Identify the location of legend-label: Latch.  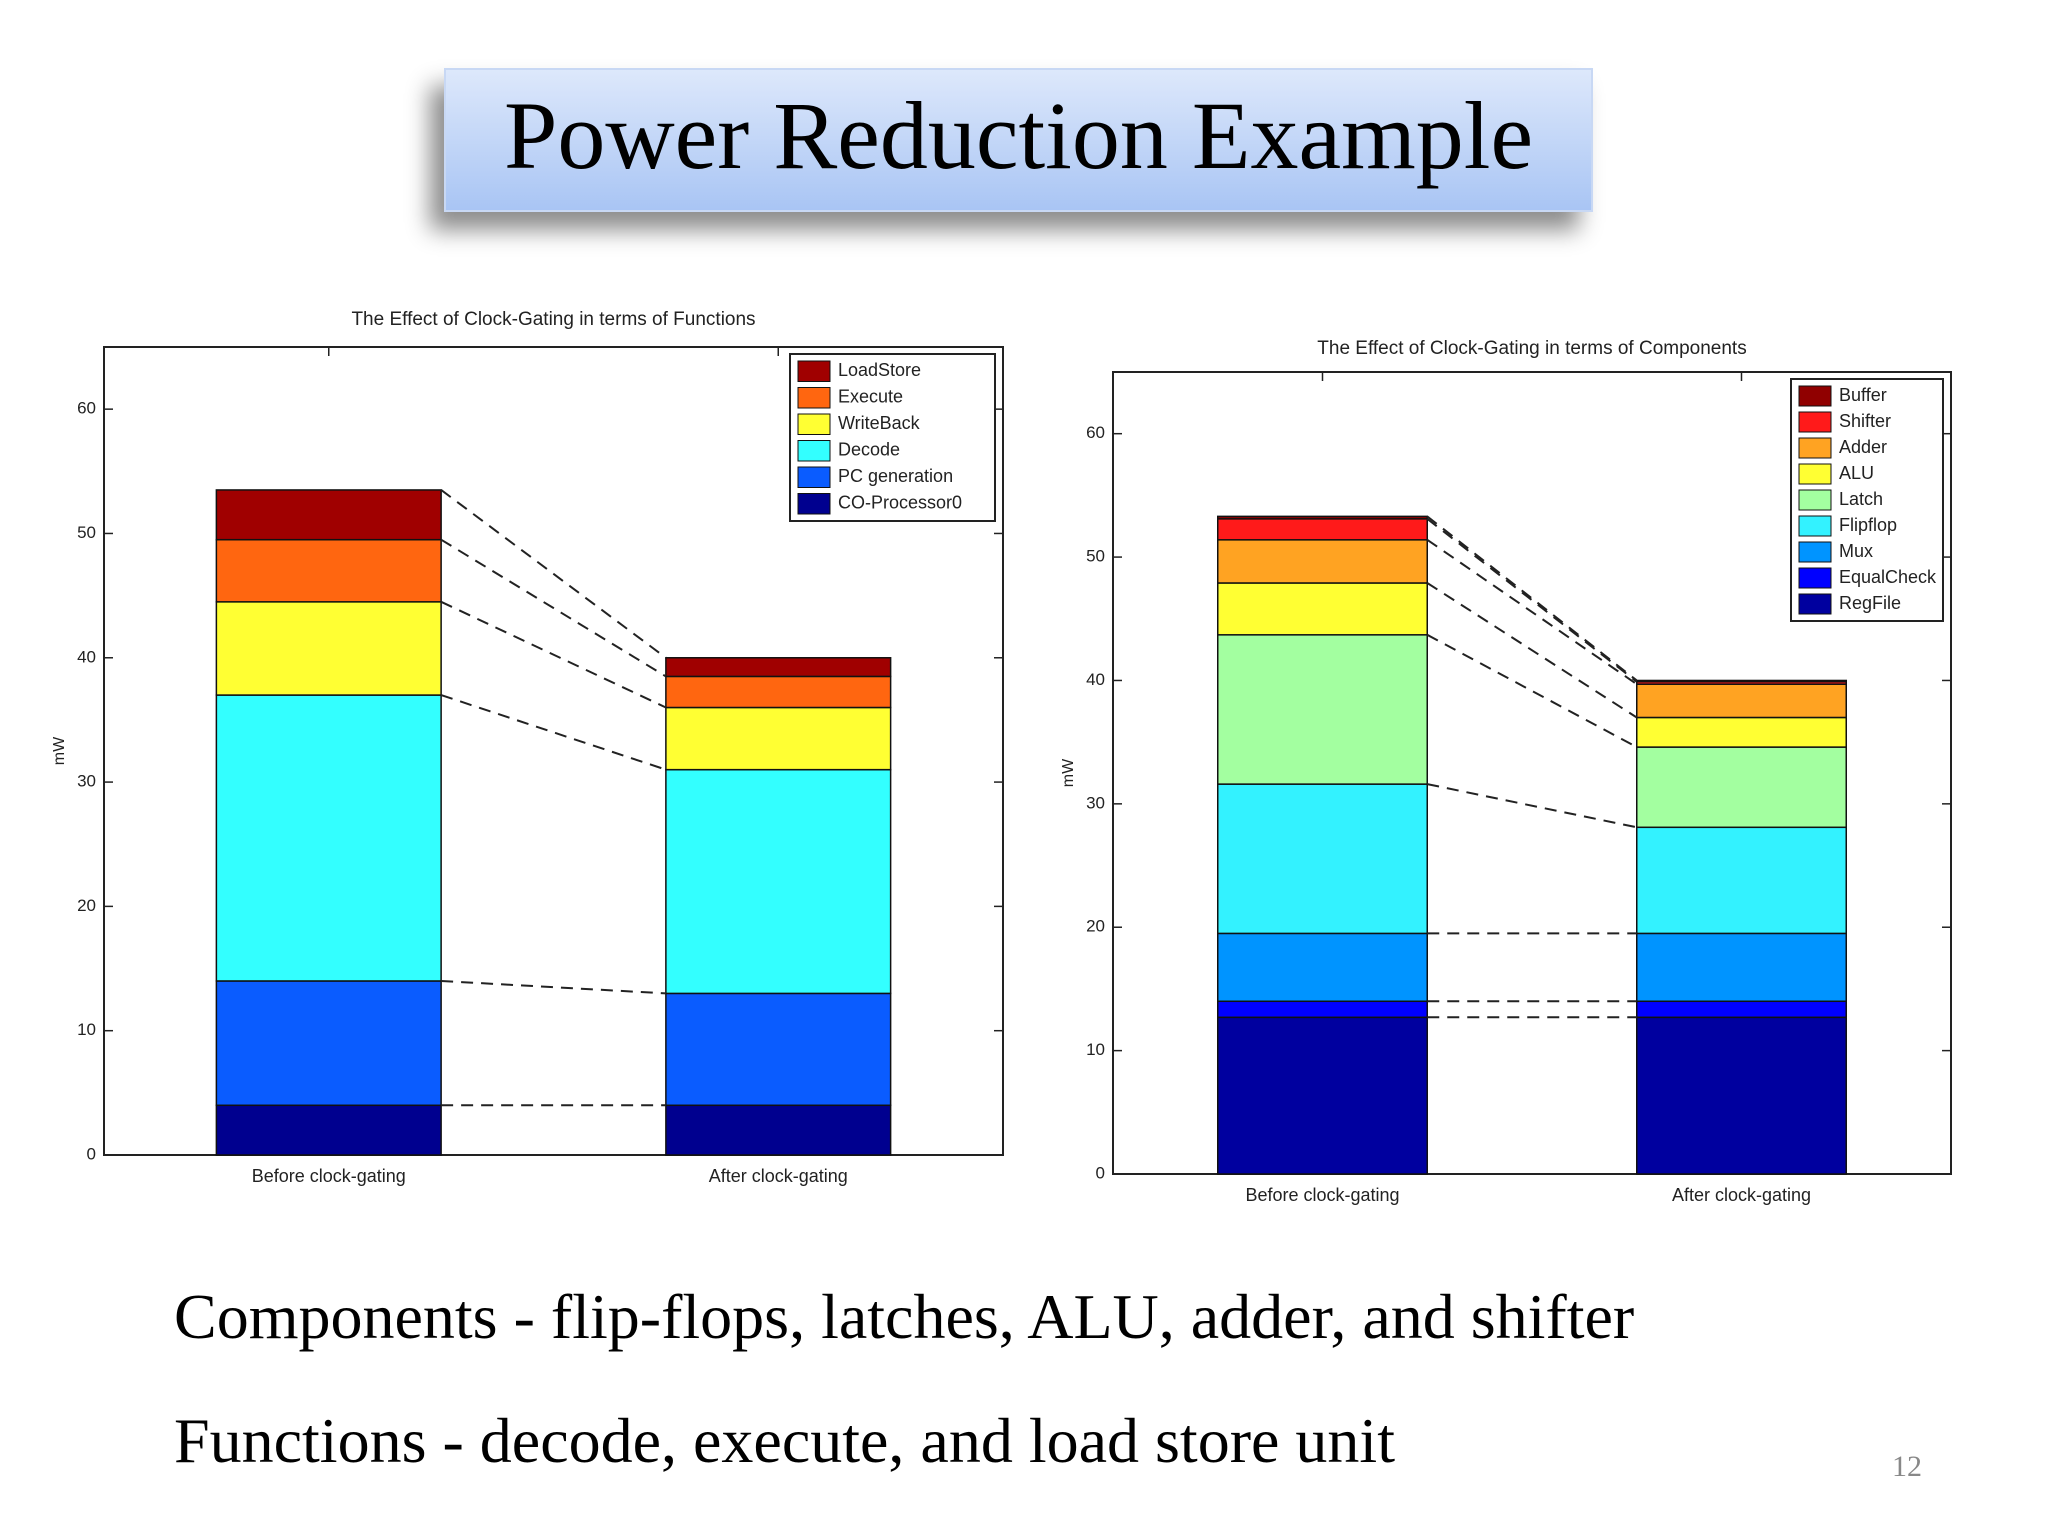
(1861, 499).